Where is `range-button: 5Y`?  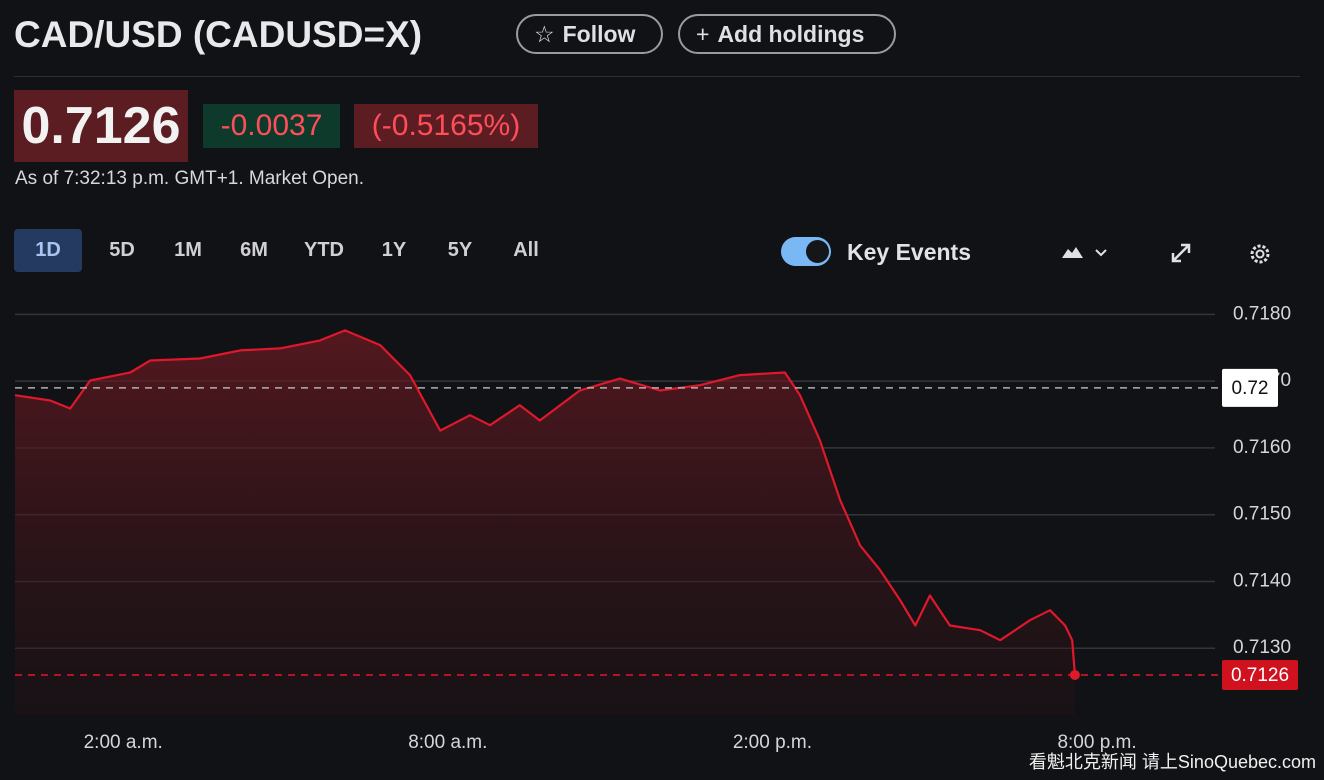 range-button: 5Y is located at coordinates (460, 250).